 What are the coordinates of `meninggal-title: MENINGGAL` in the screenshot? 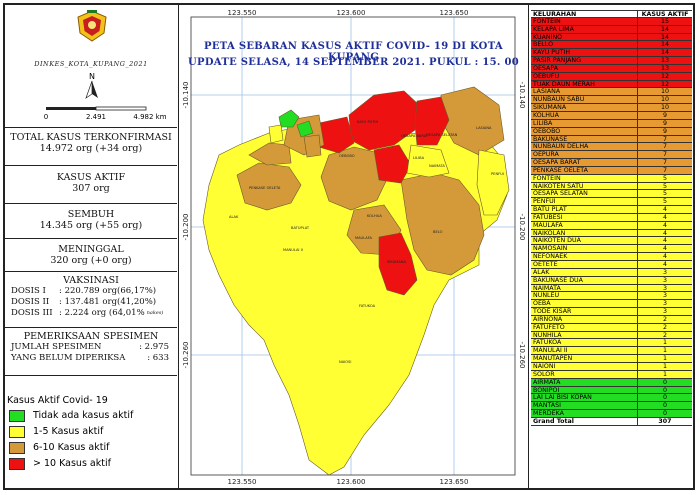 It's located at (91, 249).